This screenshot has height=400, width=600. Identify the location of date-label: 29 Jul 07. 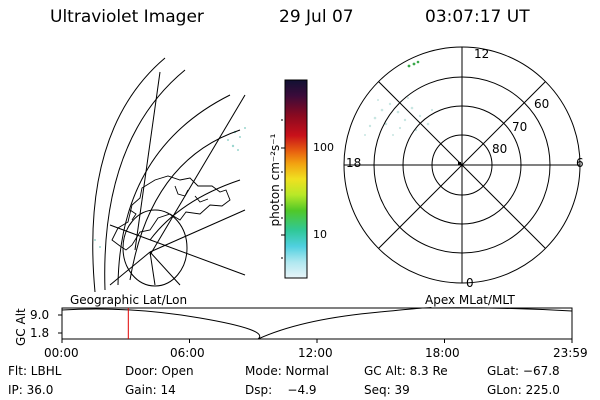
(316, 17).